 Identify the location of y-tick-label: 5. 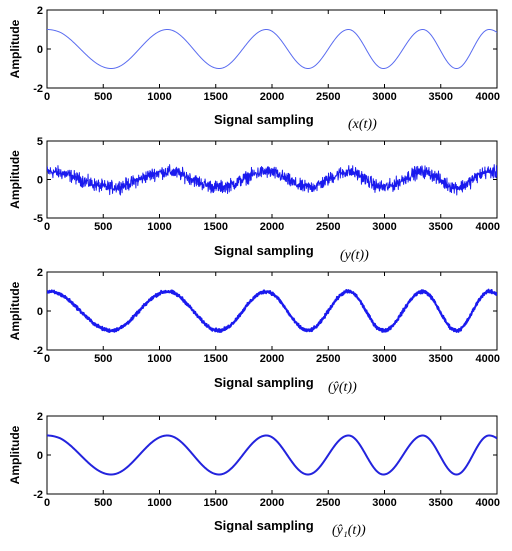
(40, 142).